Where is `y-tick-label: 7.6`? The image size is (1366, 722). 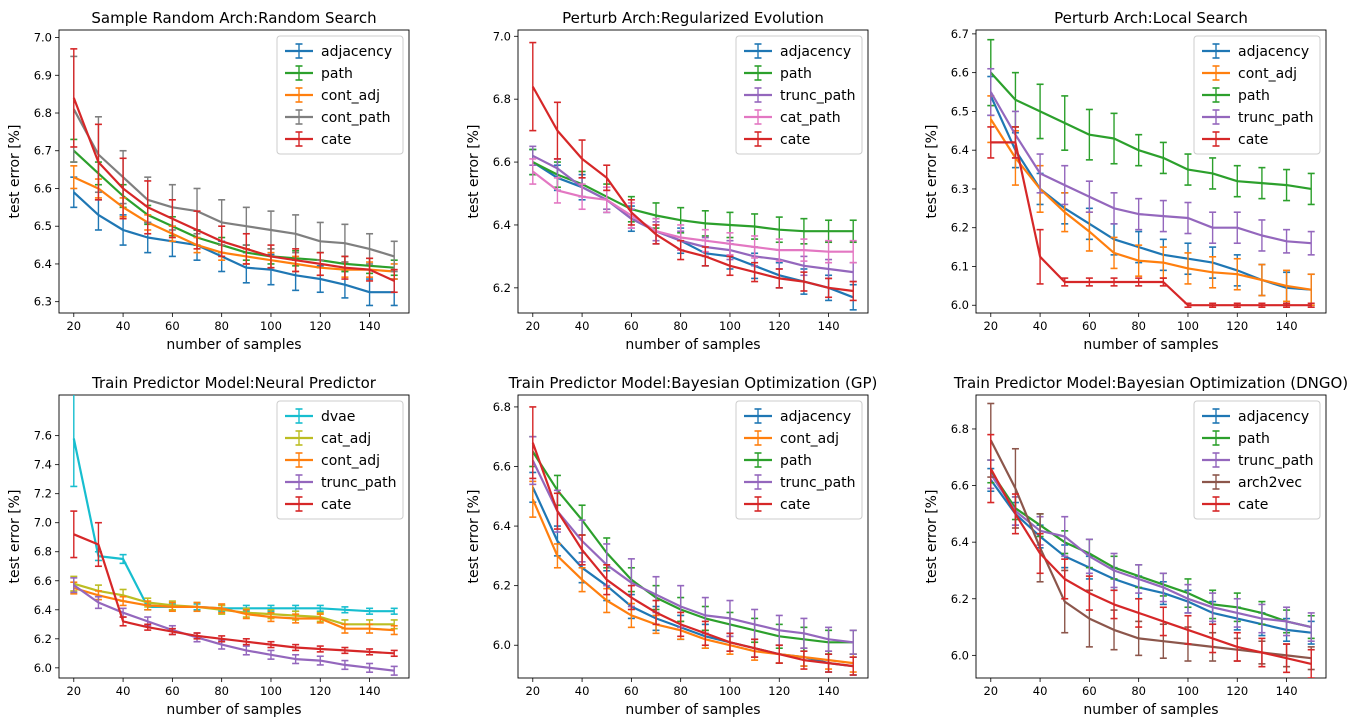 y-tick-label: 7.6 is located at coordinates (43, 436).